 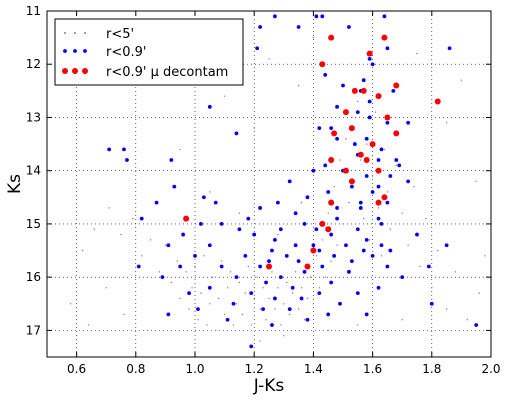 I want to click on y-tick-label-4: 15, so click(x=33, y=224).